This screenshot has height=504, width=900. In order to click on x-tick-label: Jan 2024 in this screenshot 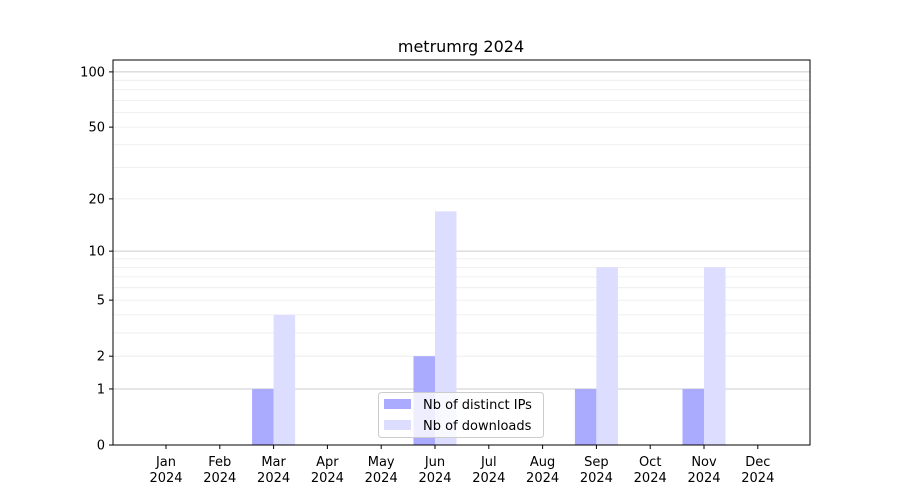, I will do `click(165, 470)`.